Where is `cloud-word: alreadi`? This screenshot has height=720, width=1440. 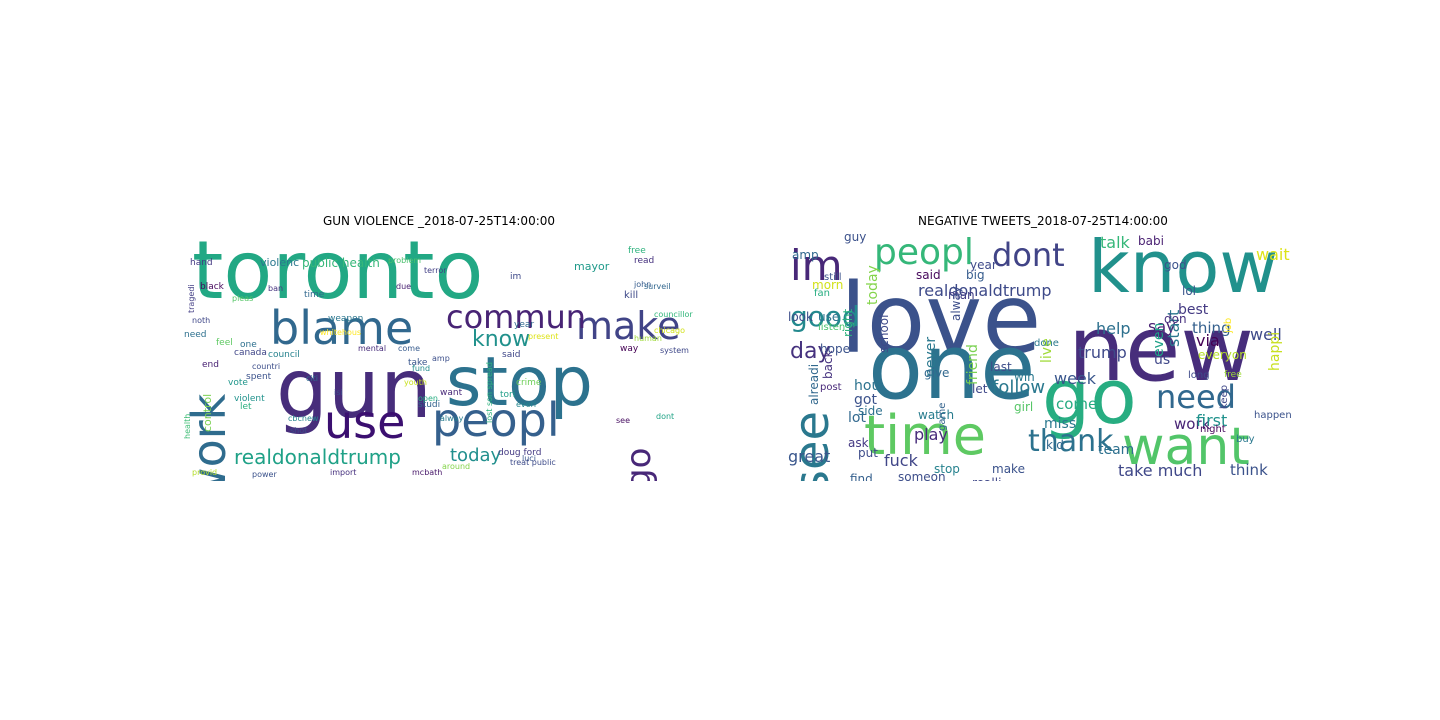 cloud-word: alreadi is located at coordinates (814, 384).